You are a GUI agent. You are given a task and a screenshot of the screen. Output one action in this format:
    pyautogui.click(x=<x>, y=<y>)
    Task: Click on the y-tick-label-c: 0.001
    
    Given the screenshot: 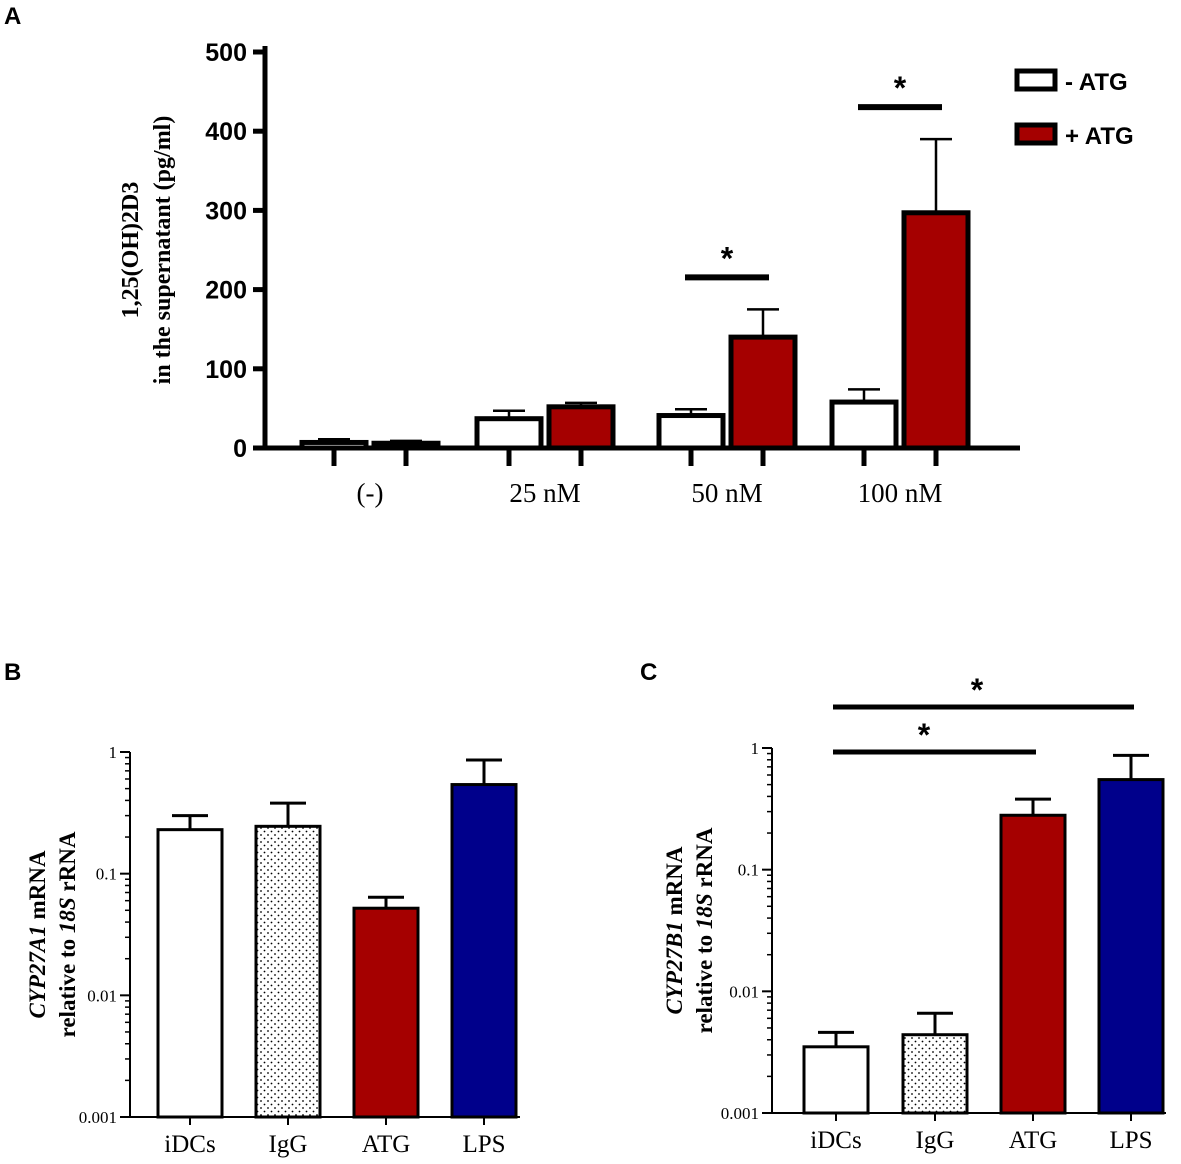 What is the action you would take?
    pyautogui.click(x=740, y=1113)
    